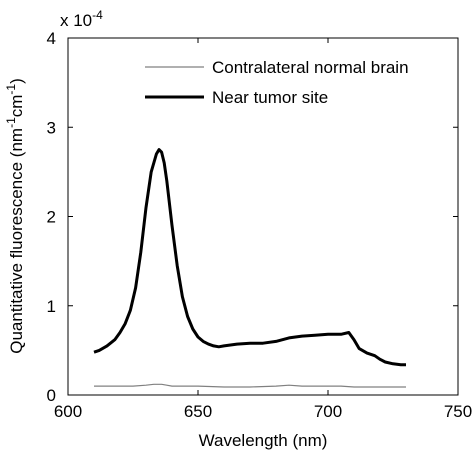  Describe the element at coordinates (11, 89) in the screenshot. I see `y-axis-title-exp-2: -1` at that location.